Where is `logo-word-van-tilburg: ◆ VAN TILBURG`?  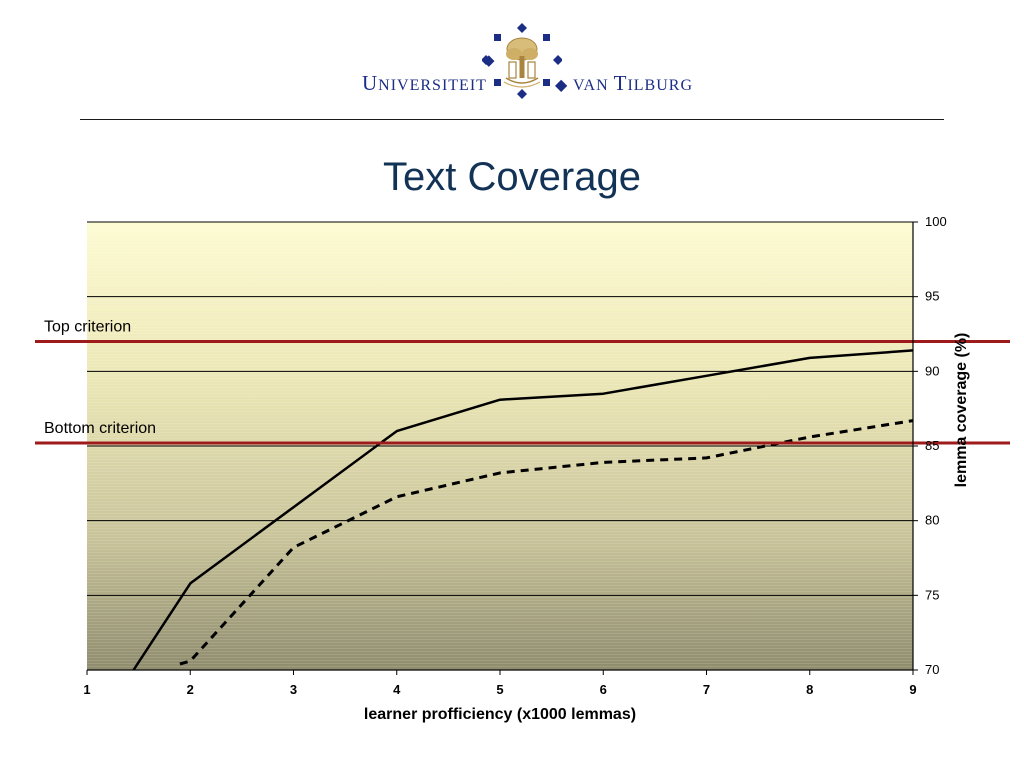
logo-word-van-tilburg: ◆ VAN TILBURG is located at coordinates (624, 83).